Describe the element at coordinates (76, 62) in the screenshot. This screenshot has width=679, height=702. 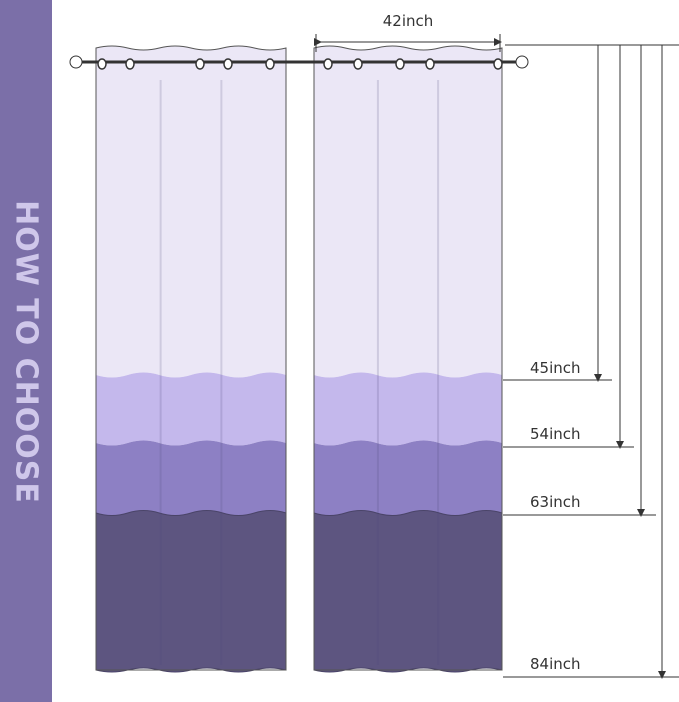
I see `rod-finial-left-icon` at that location.